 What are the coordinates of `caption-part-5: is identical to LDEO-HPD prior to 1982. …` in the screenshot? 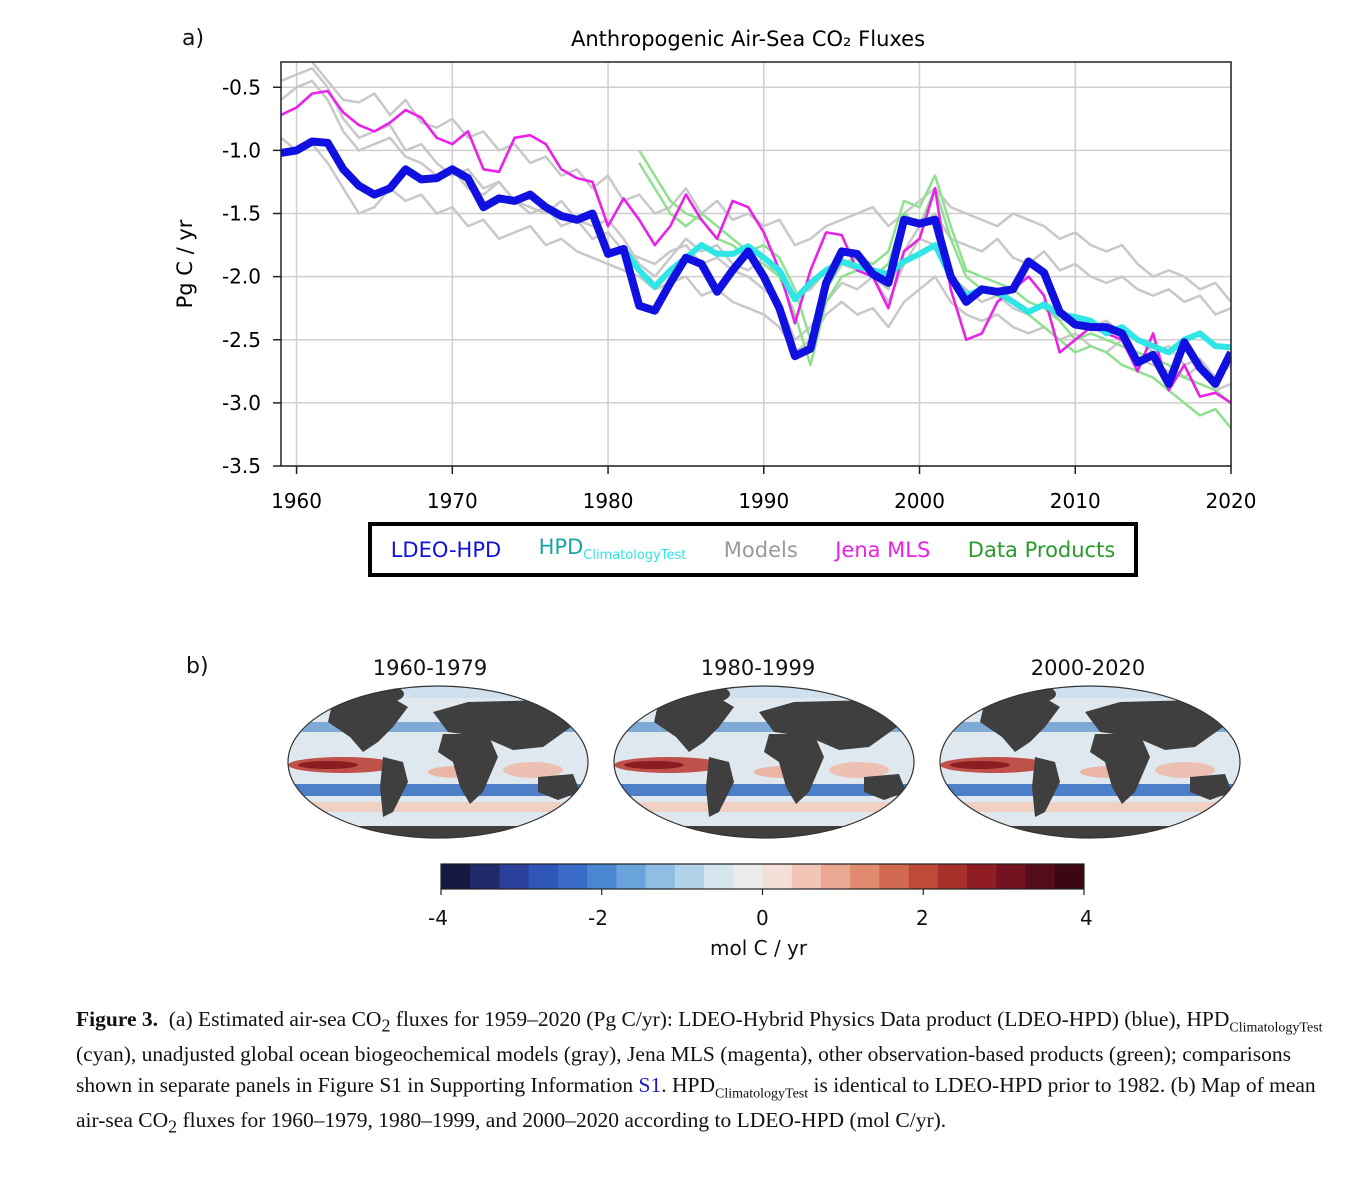 It's located at (696, 1103).